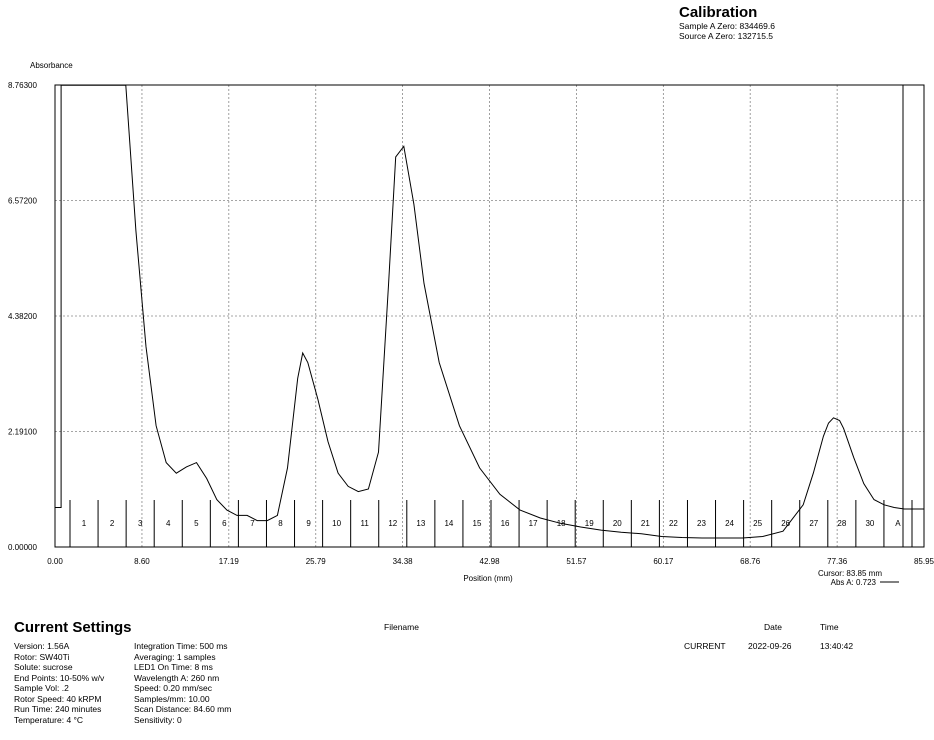 The image size is (934, 740). I want to click on fraction-label: 15, so click(477, 523).